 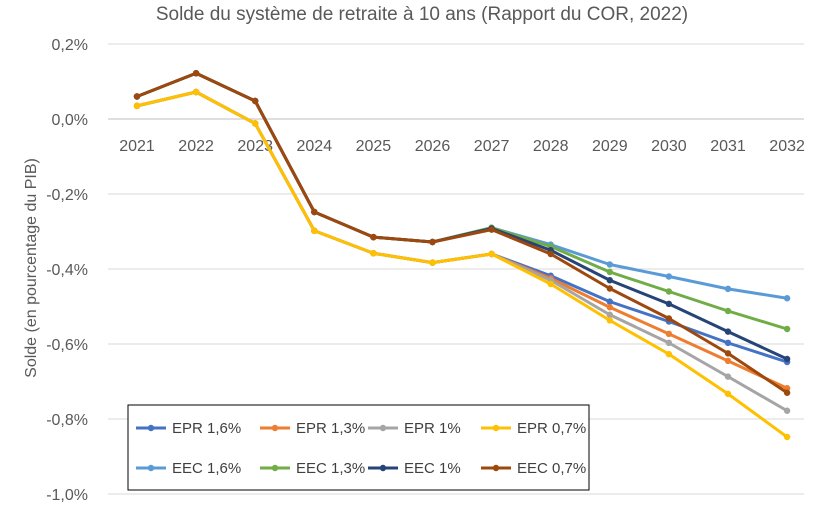 I want to click on legend-item: EPR 0,7%, so click(x=533, y=428).